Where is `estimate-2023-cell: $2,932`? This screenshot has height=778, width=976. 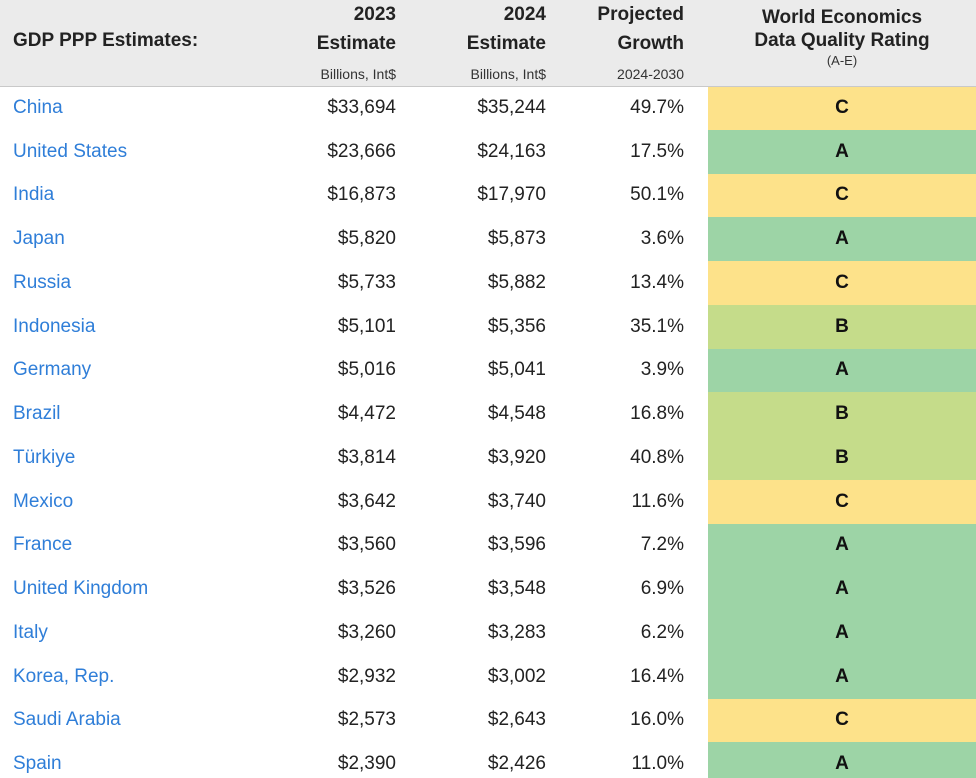 estimate-2023-cell: $2,932 is located at coordinates (366, 676).